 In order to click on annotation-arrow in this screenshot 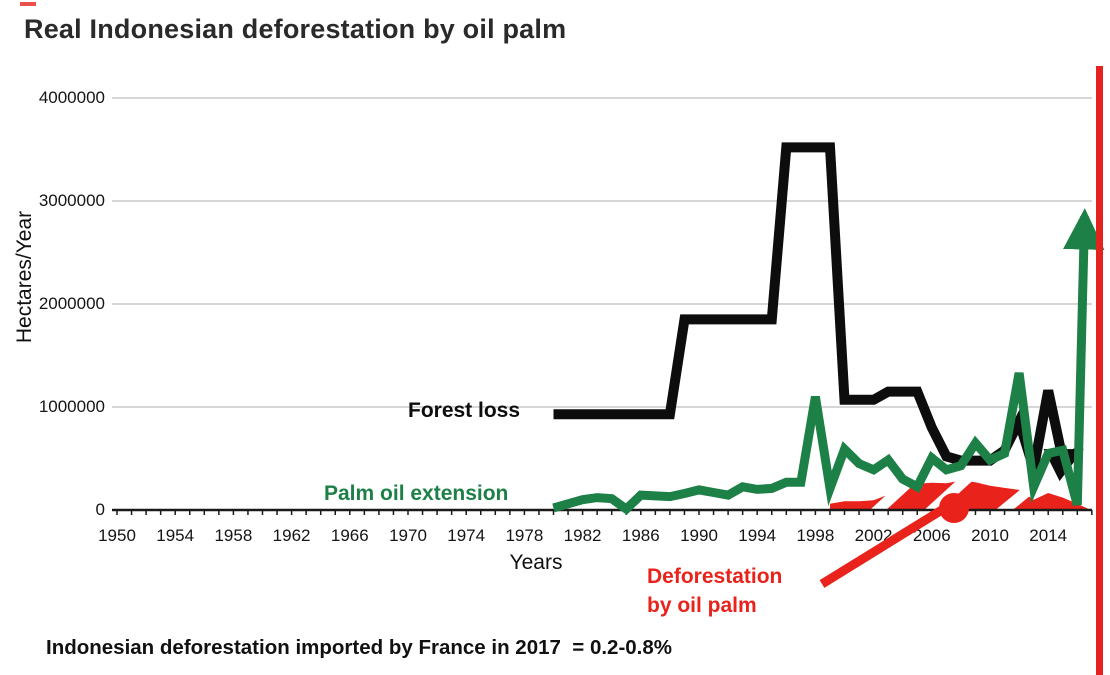, I will do `click(883, 546)`.